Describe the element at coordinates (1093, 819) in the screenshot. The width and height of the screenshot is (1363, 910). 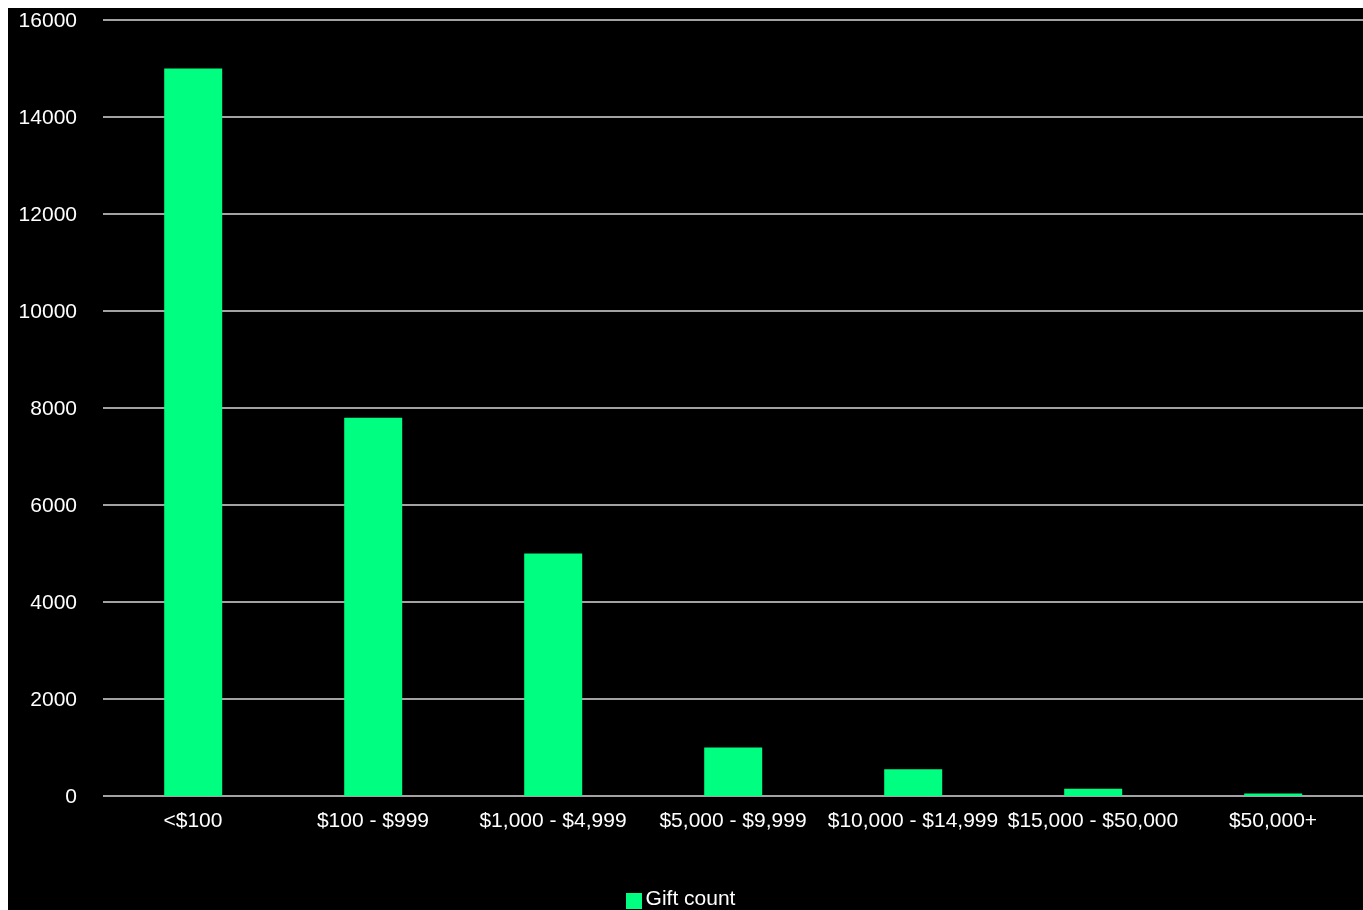
I see `x-tick-label: $15,000 - $50,000` at that location.